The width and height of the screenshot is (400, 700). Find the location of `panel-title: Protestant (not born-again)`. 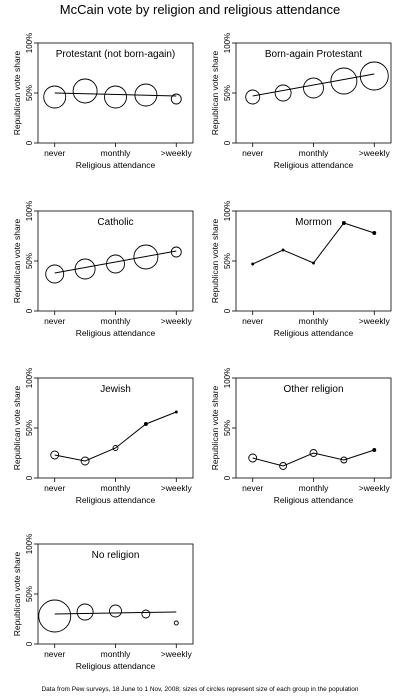

panel-title: Protestant (not born-again) is located at coordinates (116, 54).